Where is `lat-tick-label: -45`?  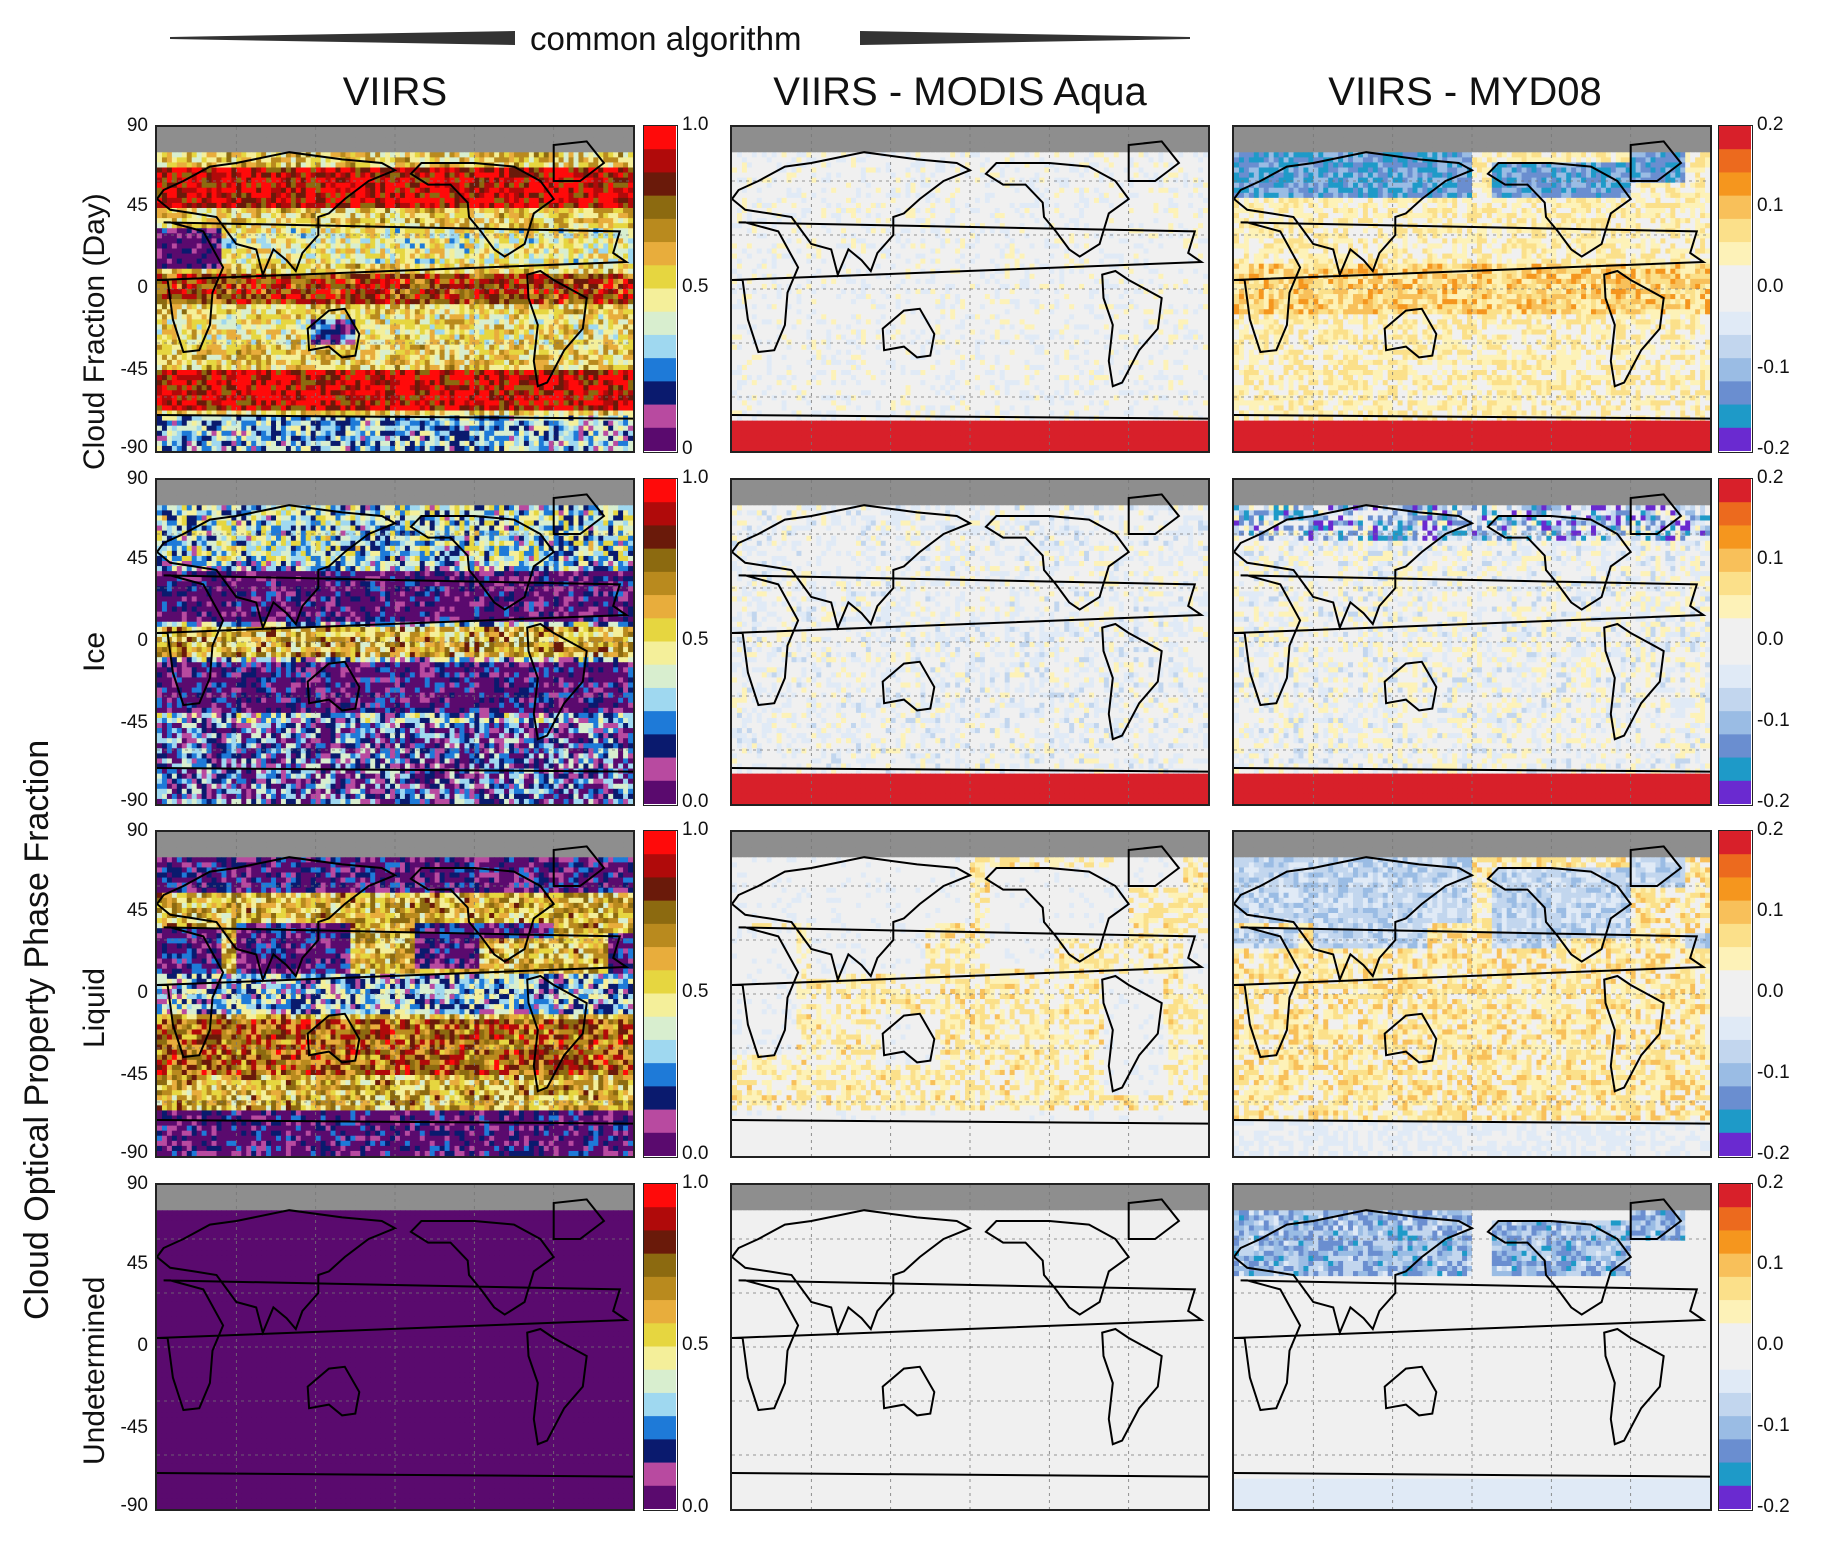 lat-tick-label: -45 is located at coordinates (126, 1428).